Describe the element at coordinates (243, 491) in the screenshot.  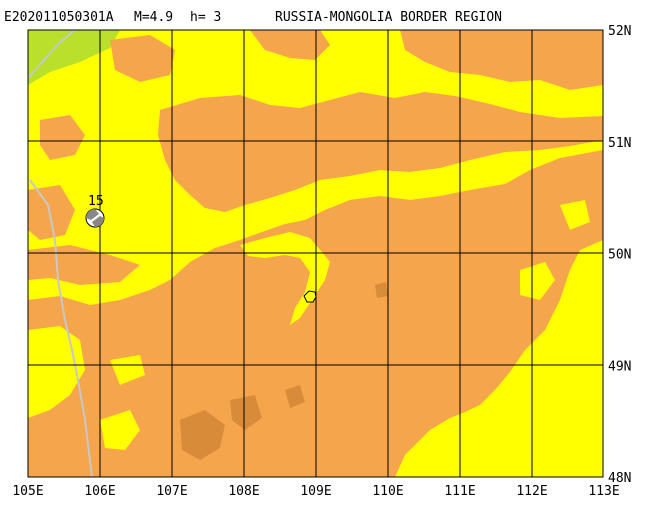
I see `longitude-label: 108E` at that location.